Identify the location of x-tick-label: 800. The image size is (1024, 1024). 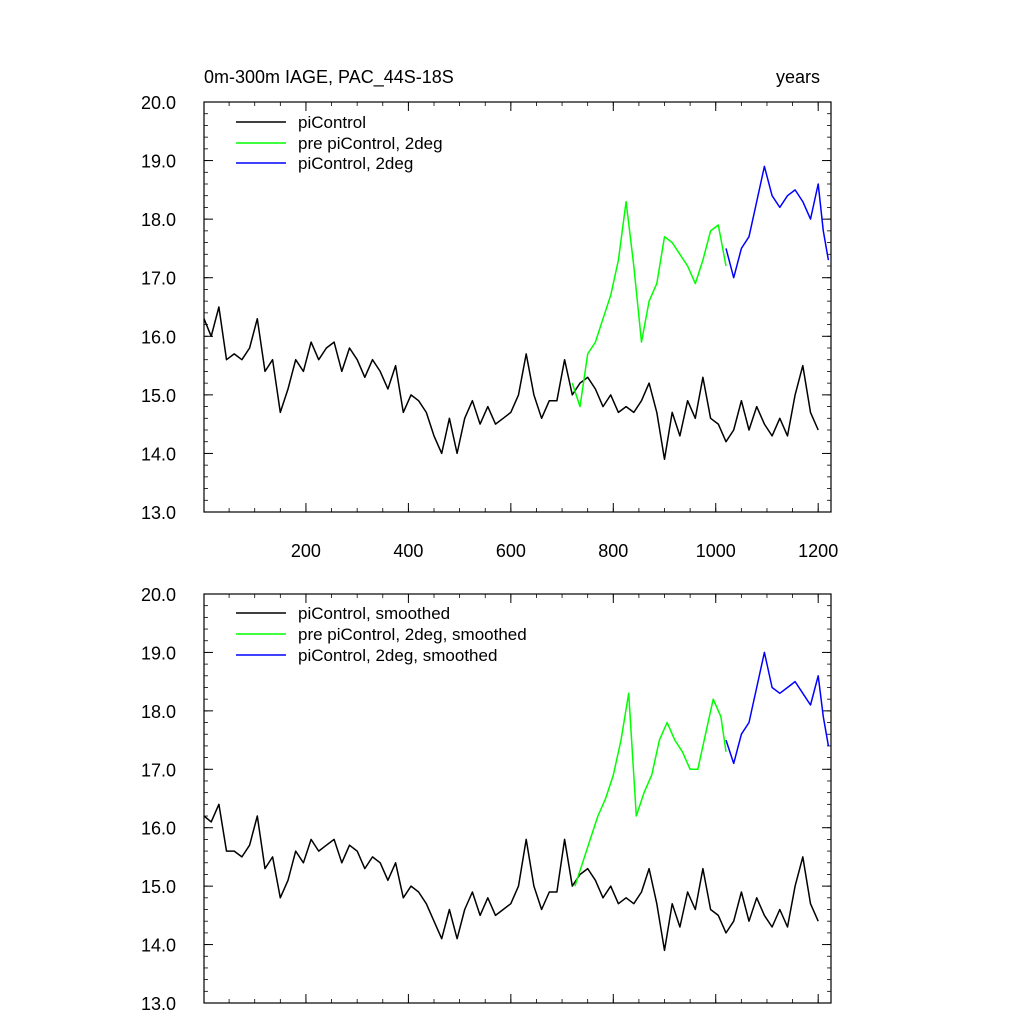
(613, 551).